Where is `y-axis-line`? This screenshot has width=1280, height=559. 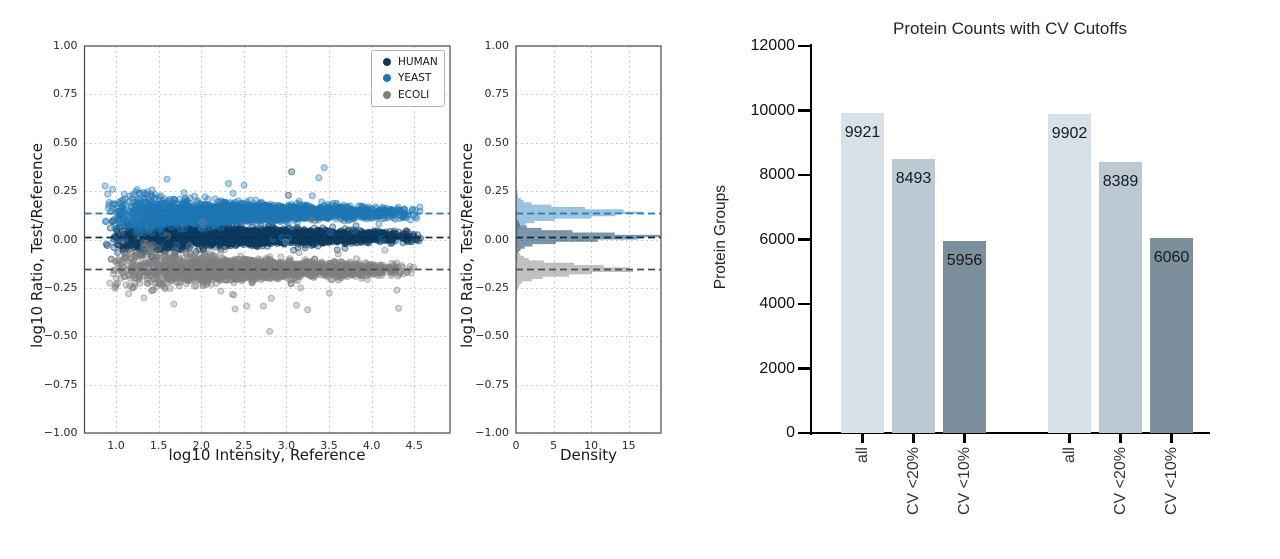 y-axis-line is located at coordinates (810, 239).